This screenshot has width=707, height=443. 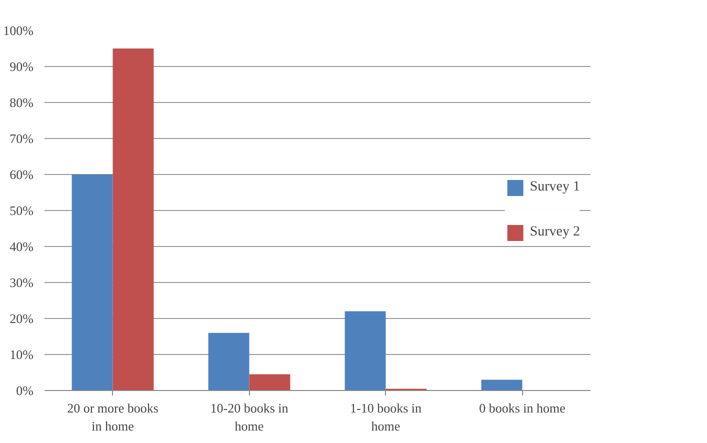 I want to click on y-tick-label: 70%, so click(x=22, y=138).